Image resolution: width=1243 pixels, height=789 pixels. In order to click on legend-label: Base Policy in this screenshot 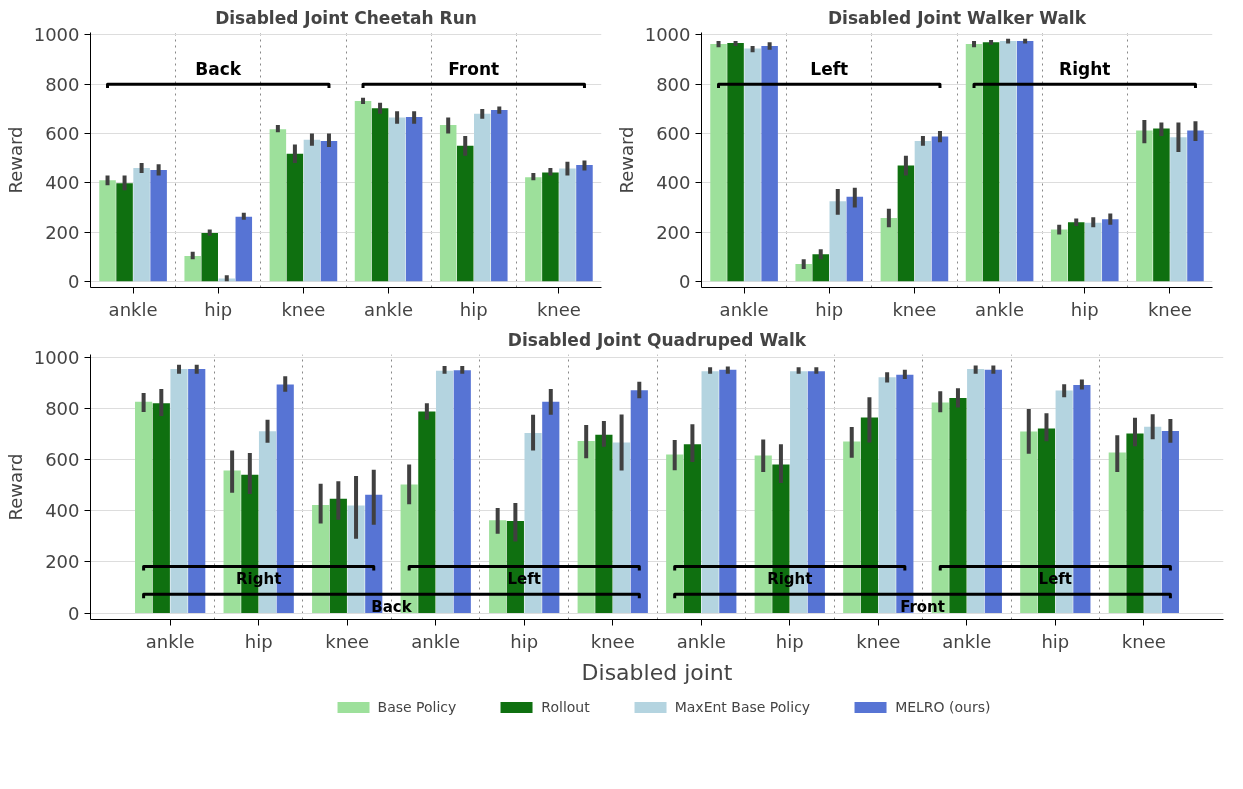, I will do `click(417, 707)`.